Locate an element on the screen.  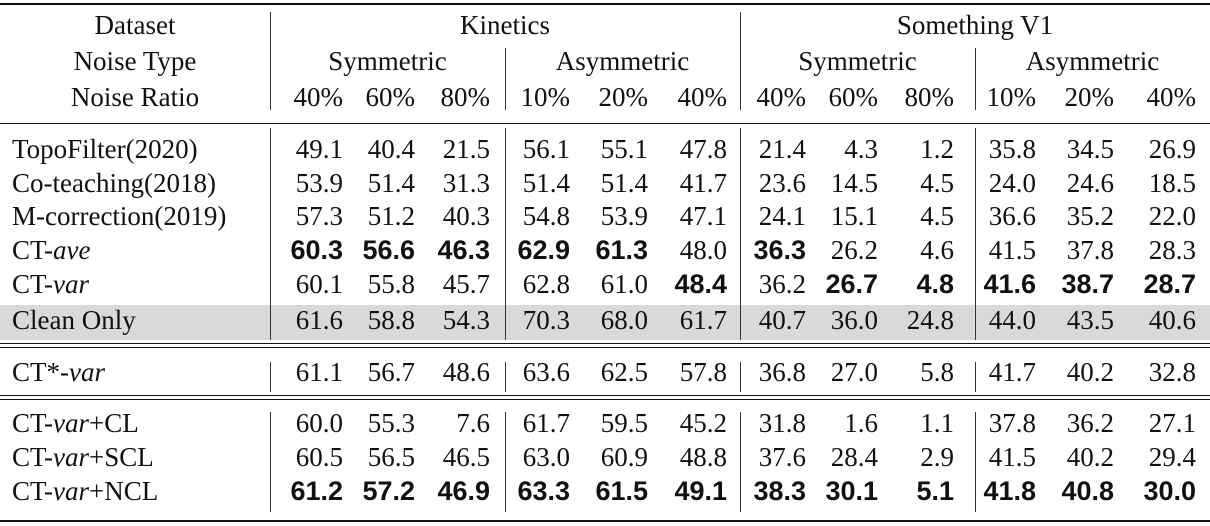
value-cell: 29.4 is located at coordinates (1172, 457).